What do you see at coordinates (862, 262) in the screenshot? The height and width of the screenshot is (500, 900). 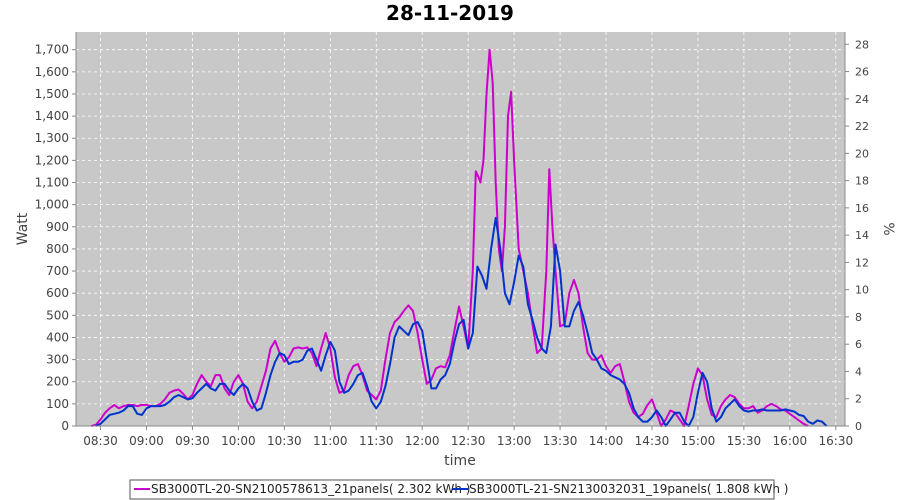 I see `y2-tick-label: 12` at bounding box center [862, 262].